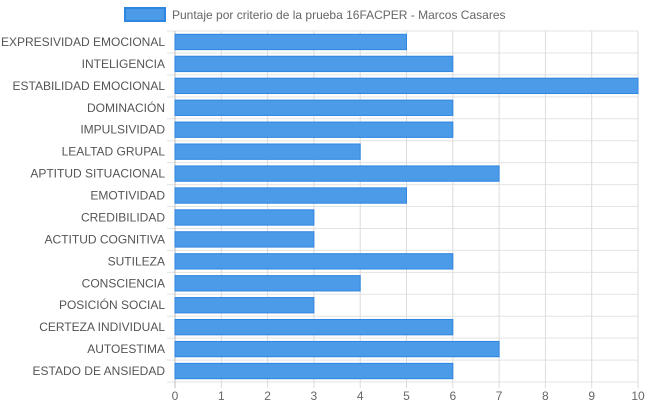  What do you see at coordinates (591, 396) in the screenshot?
I see `x-tick-label: 9` at bounding box center [591, 396].